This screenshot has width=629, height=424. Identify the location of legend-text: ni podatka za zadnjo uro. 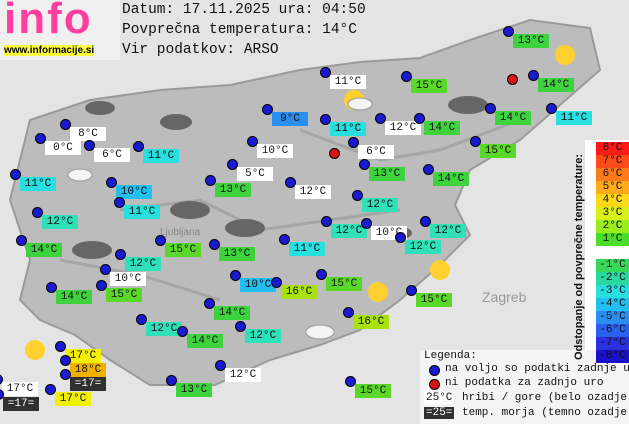
(524, 383).